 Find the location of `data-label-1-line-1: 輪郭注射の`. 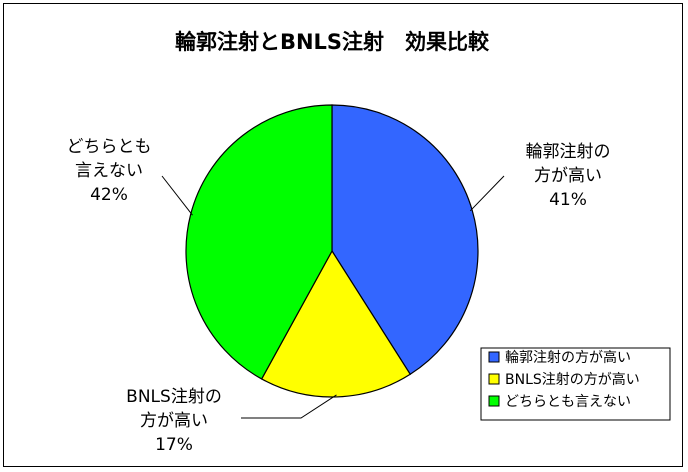

data-label-1-line-1: 輪郭注射の is located at coordinates (568, 152).